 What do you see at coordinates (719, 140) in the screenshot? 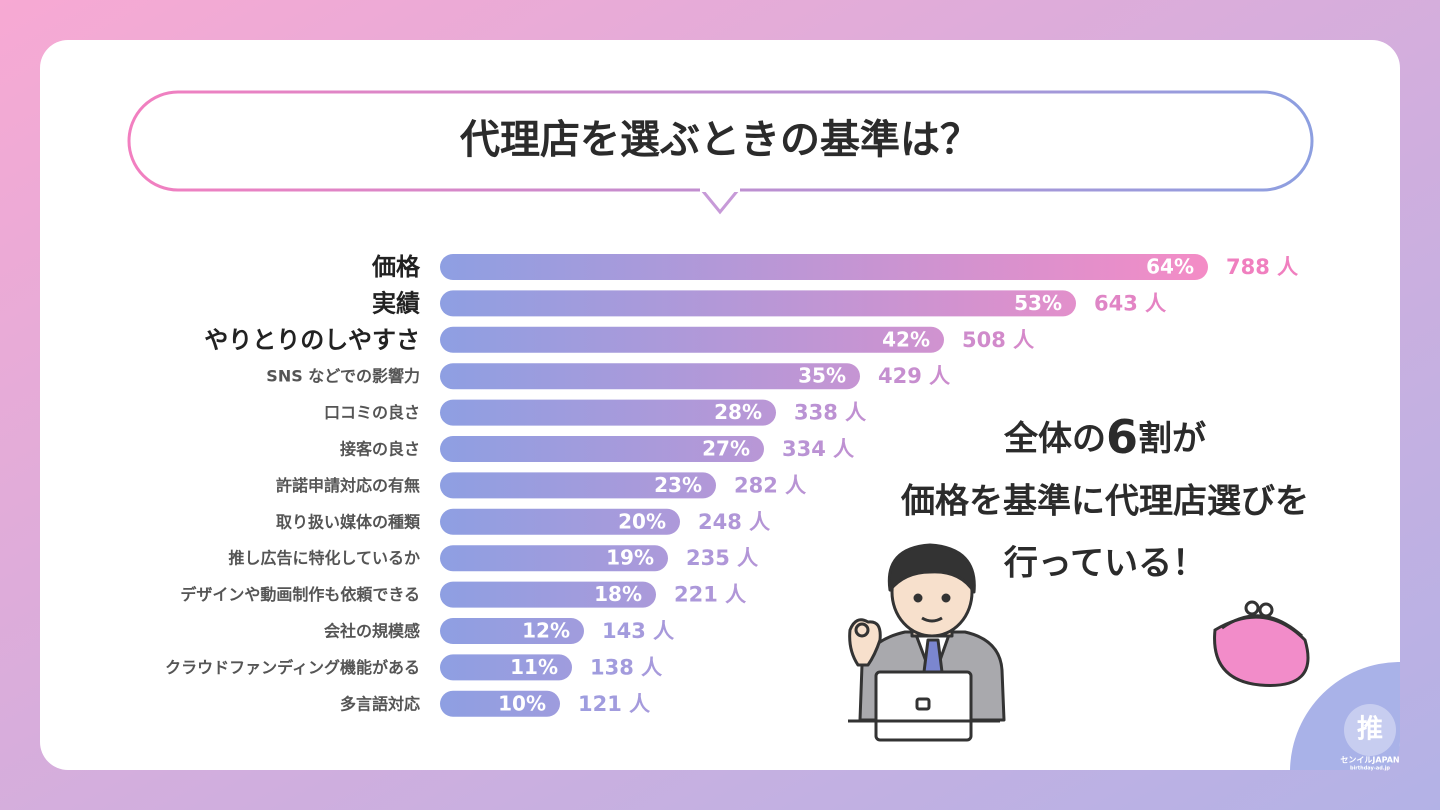
I see `chart-title: 代理店を選ぶときの基準は？` at bounding box center [719, 140].